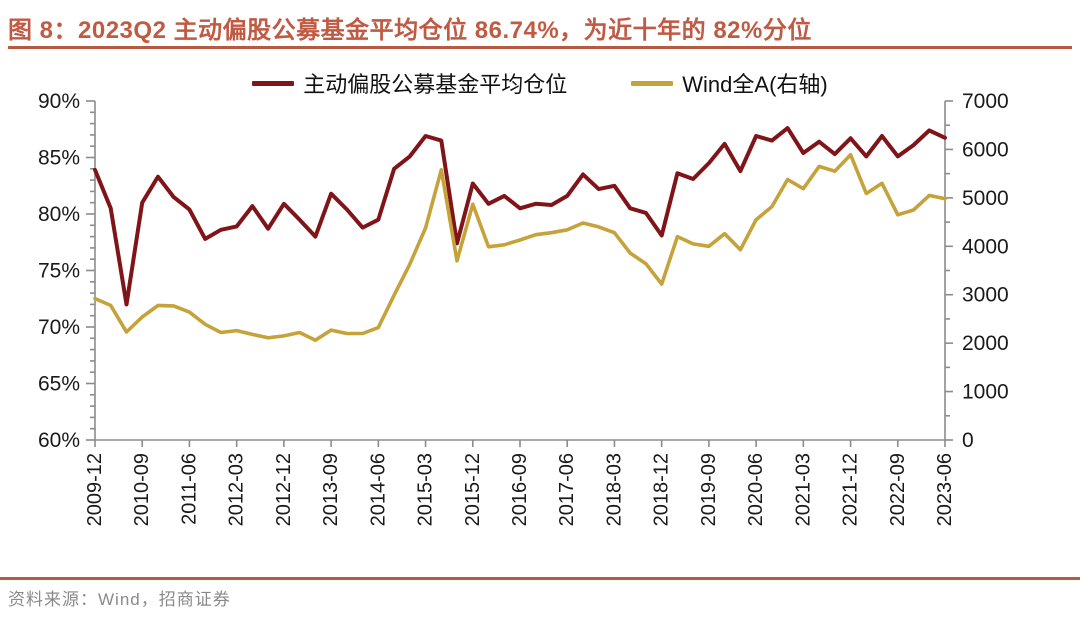 This screenshot has height=626, width=1080. What do you see at coordinates (755, 84) in the screenshot?
I see `legend-label: Wind全A(右轴)` at bounding box center [755, 84].